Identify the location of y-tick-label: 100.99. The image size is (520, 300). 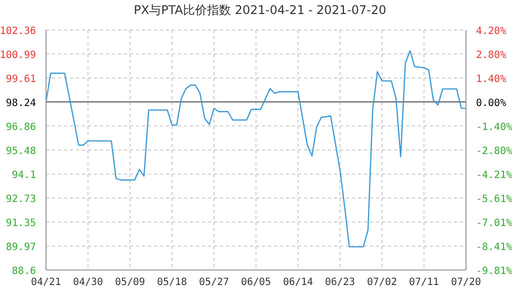
(18, 55).